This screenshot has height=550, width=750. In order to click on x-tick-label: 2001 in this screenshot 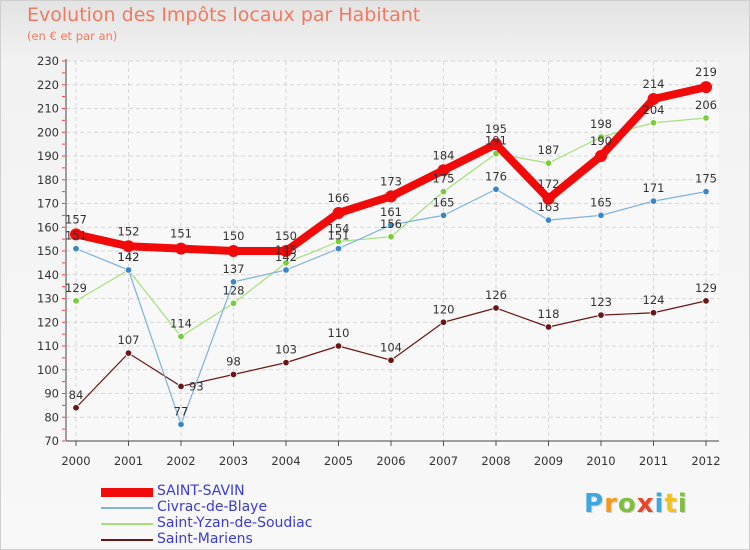, I will do `click(128, 461)`.